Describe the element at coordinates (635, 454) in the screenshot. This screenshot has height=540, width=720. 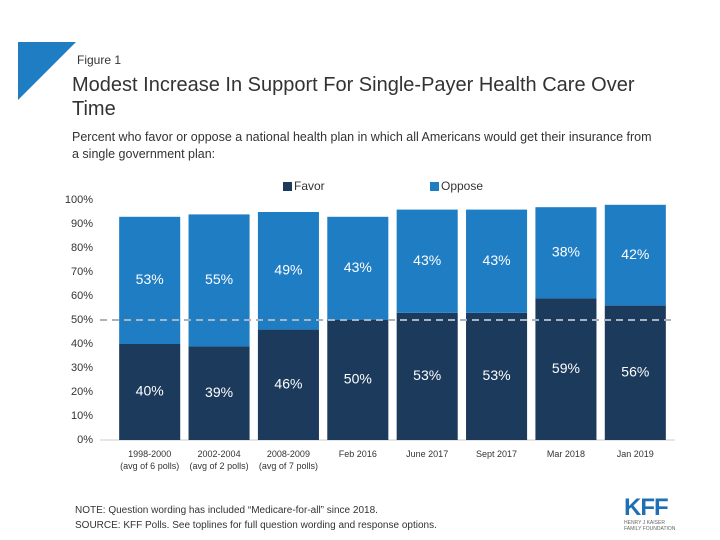
I see `x-tick-label: Jan 2019` at that location.